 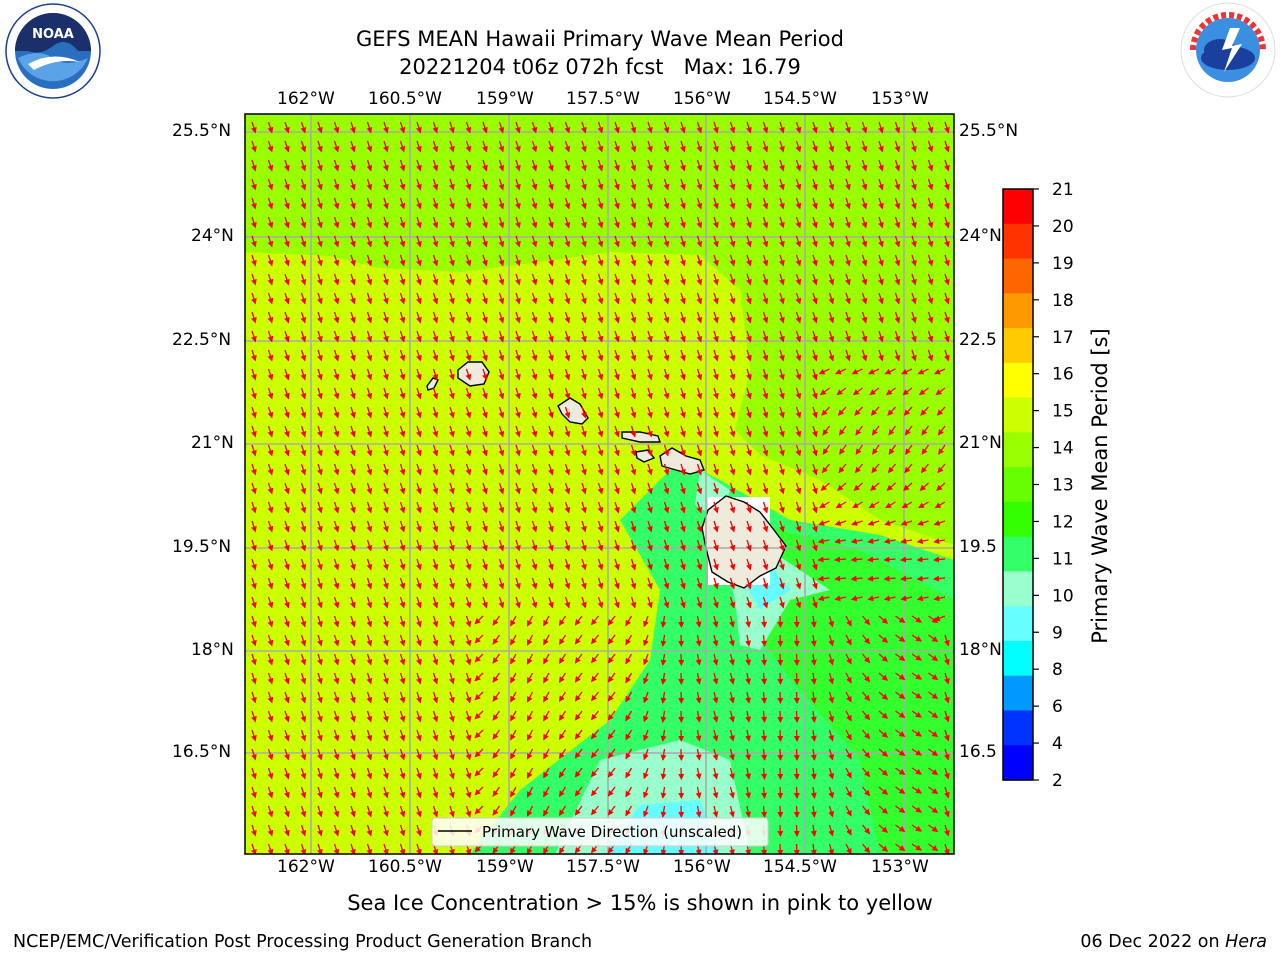 I want to click on colorbar-label: Primary Wave Mean Period [s], so click(x=1100, y=486).